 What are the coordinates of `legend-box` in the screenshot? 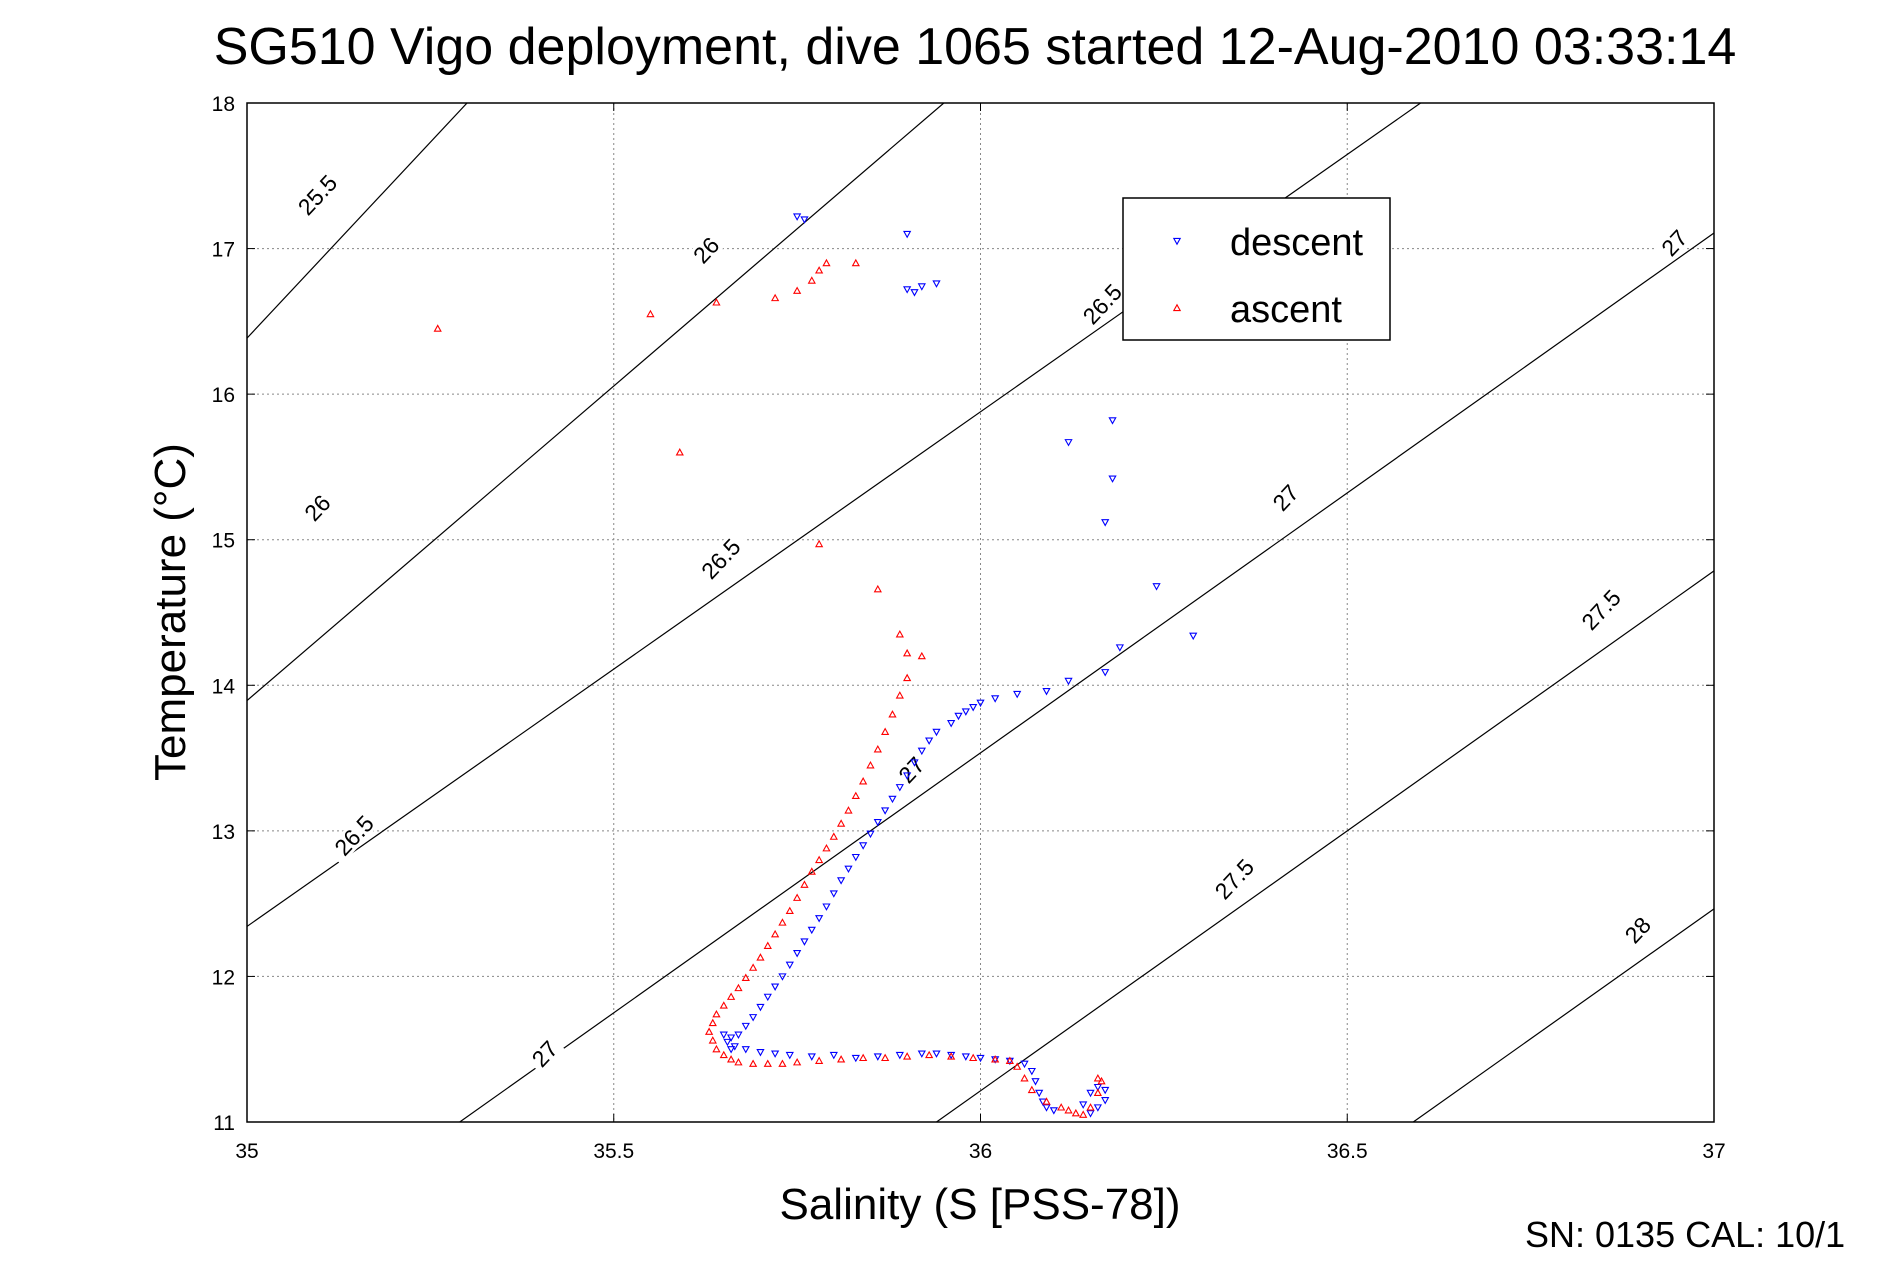 It's located at (1256, 269).